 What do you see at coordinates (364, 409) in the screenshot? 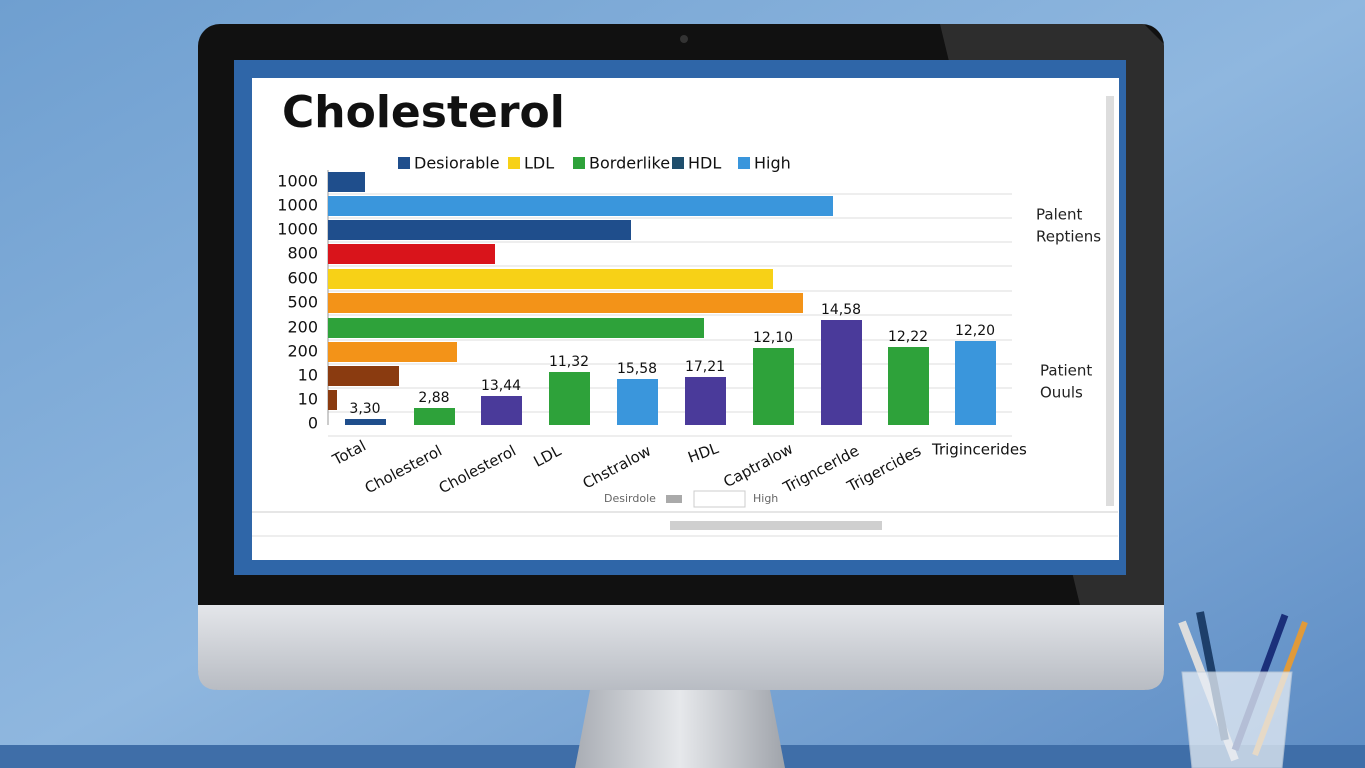
I see `bar-label: 3,30` at bounding box center [364, 409].